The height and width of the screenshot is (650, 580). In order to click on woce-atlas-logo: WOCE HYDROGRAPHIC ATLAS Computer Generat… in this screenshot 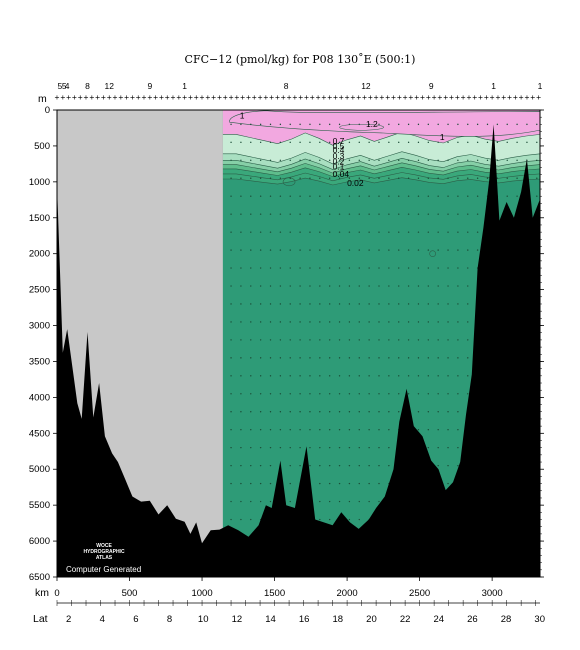, I will do `click(103, 558)`.